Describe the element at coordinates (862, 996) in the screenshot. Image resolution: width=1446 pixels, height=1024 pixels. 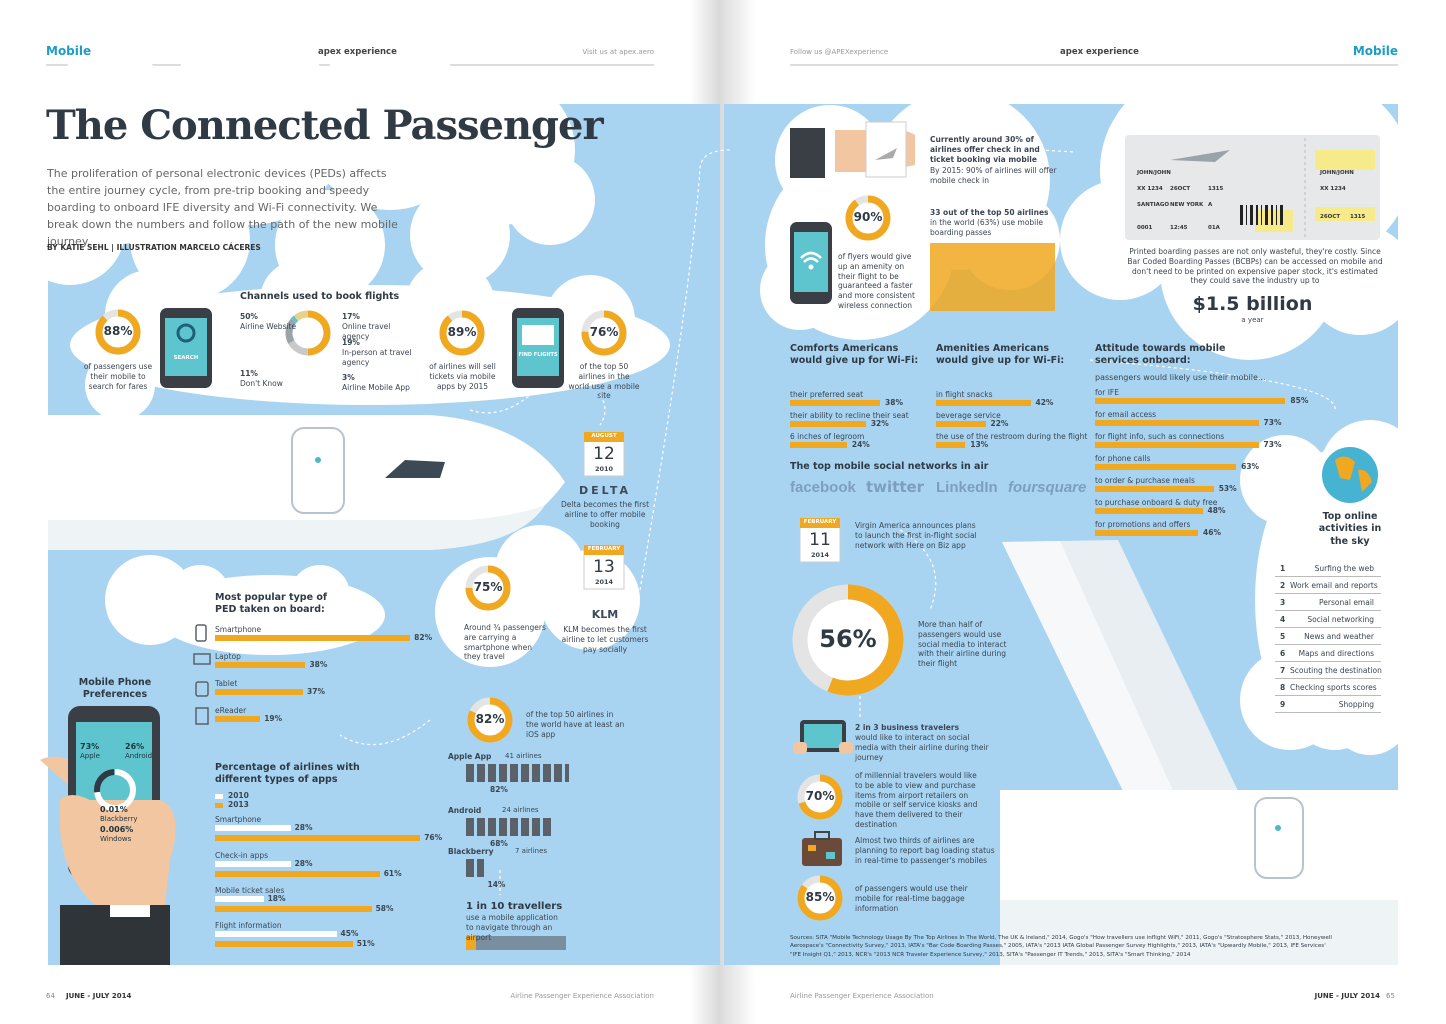
I see `publisher: Airline Passenger Experience Association` at that location.